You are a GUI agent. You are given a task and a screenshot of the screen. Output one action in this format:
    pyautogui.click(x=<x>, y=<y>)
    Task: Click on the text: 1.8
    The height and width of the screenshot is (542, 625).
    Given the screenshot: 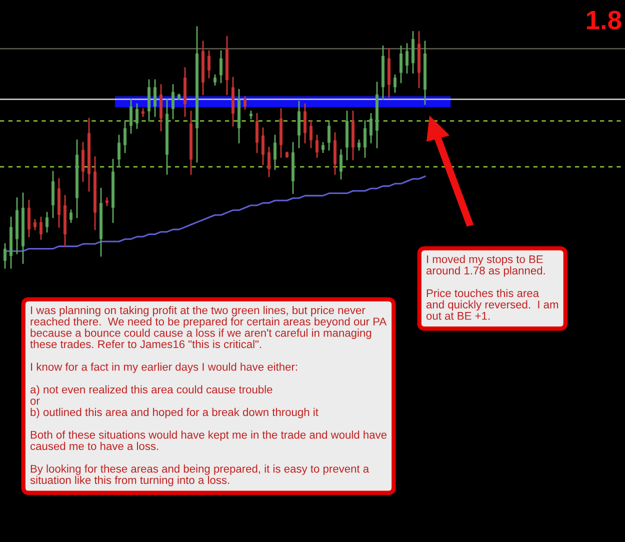 What is the action you would take?
    pyautogui.click(x=604, y=20)
    